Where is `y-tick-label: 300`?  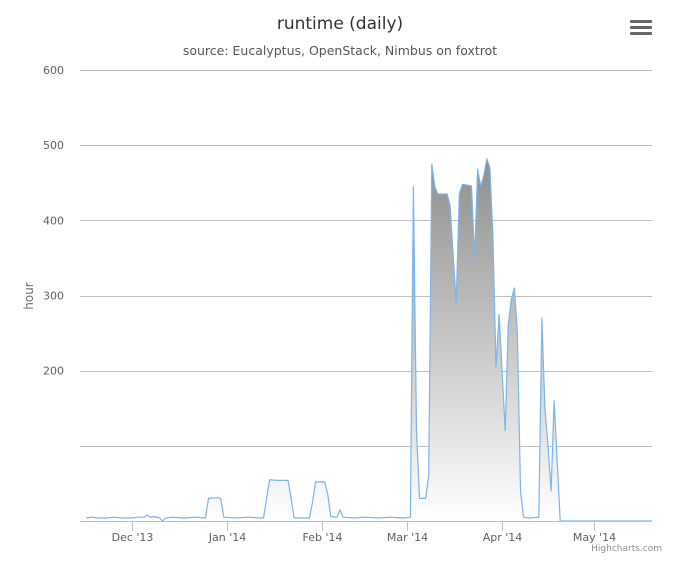 y-tick-label: 300 is located at coordinates (53, 296).